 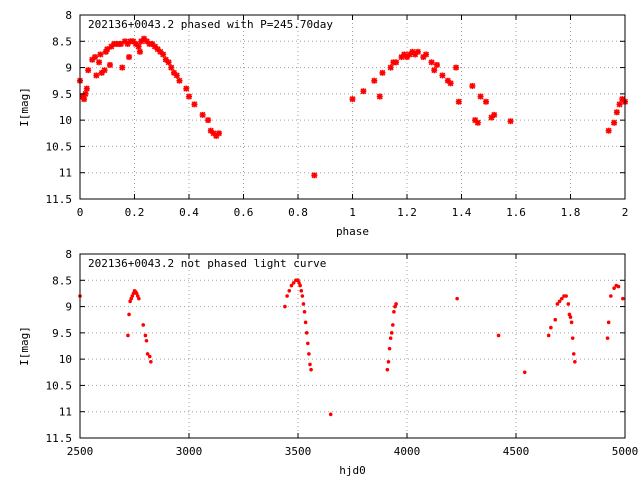 What do you see at coordinates (625, 212) in the screenshot?
I see `phased-x-tick-label: 2` at bounding box center [625, 212].